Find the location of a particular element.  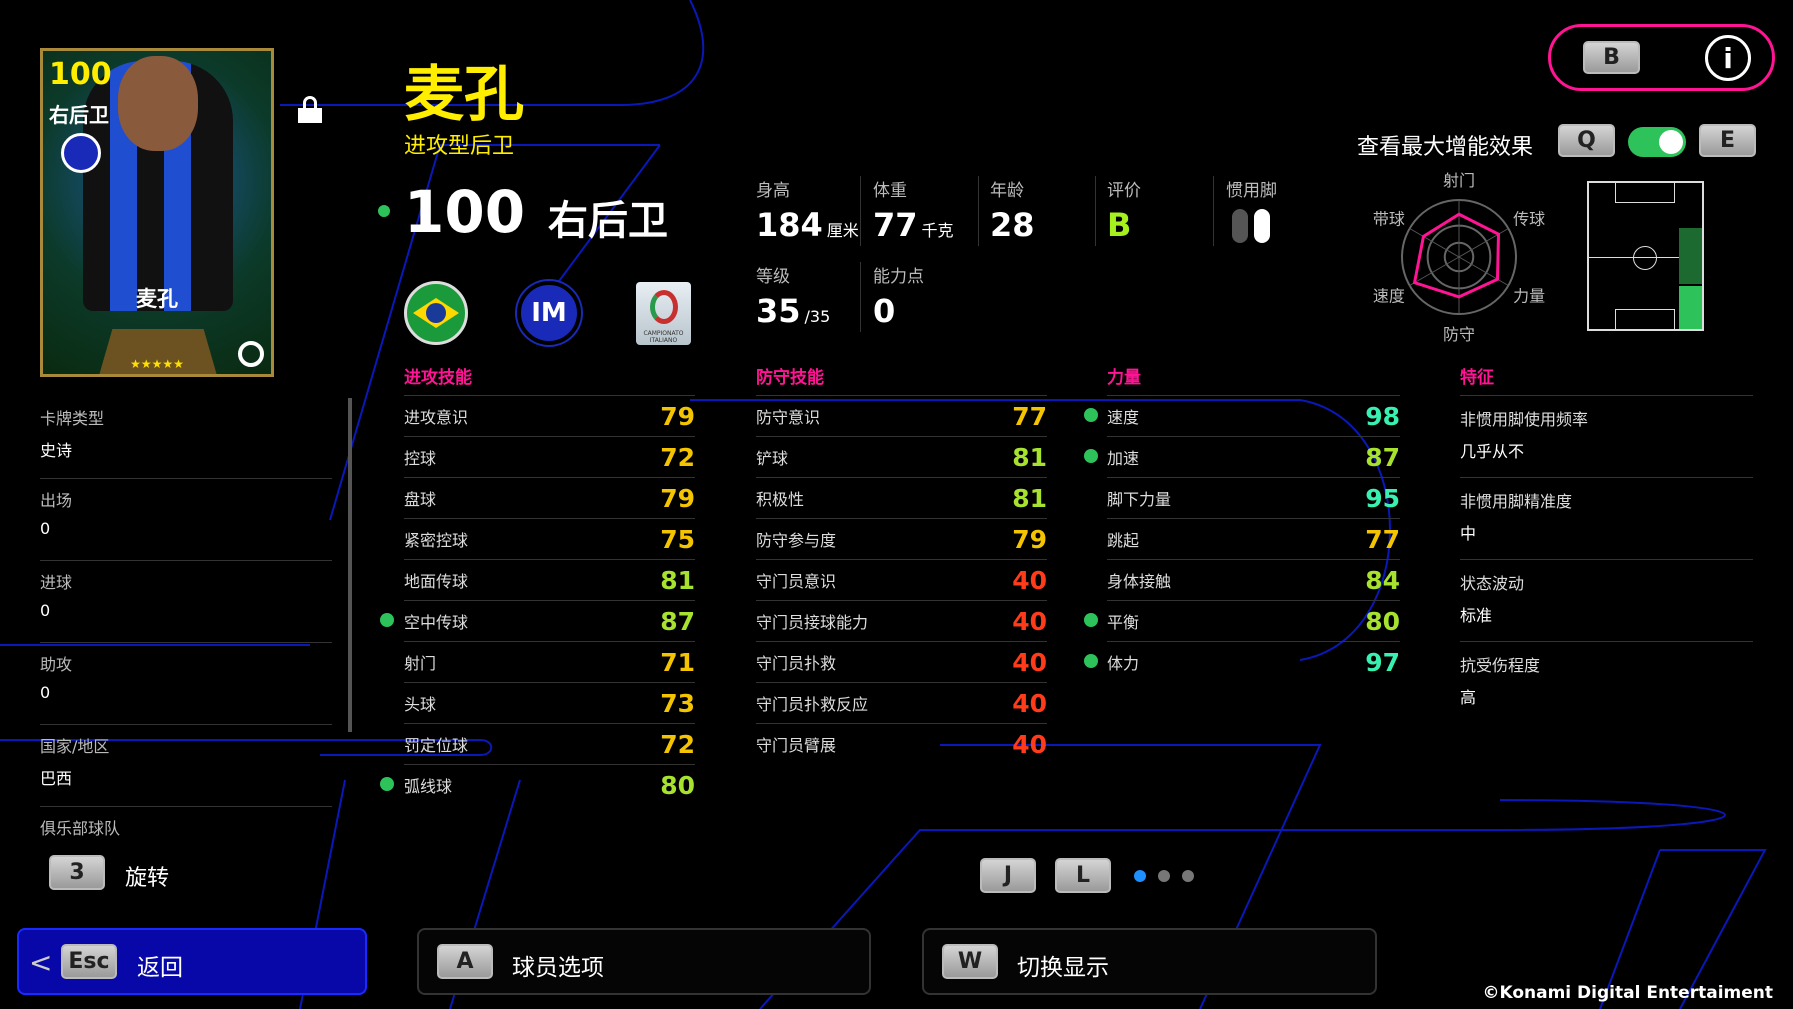

stat-name: 罚定位球 is located at coordinates (436, 745).